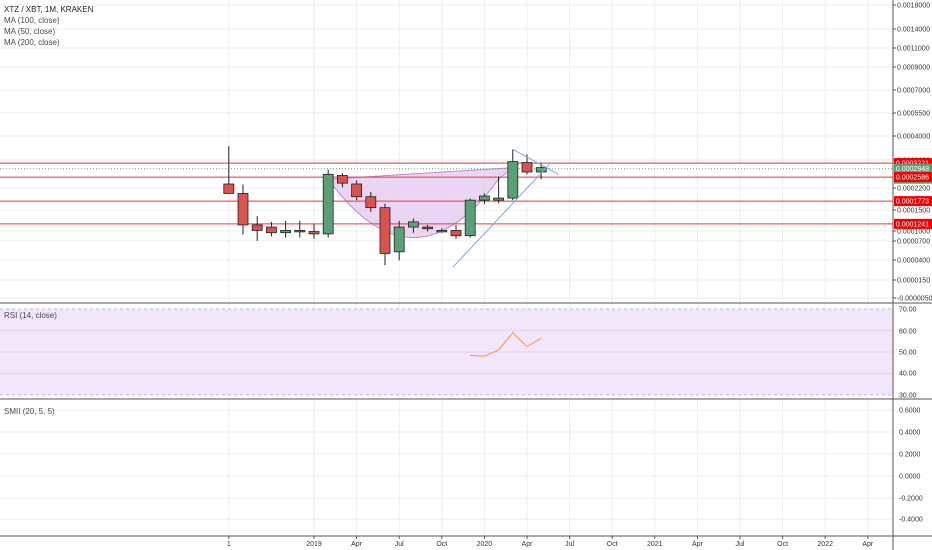 The image size is (932, 550). Describe the element at coordinates (913, 261) in the screenshot. I see `price-tick-label: 0.0000400` at that location.